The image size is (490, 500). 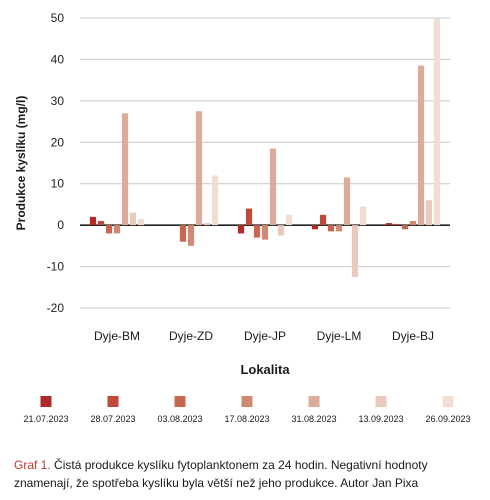 I want to click on y-tick-label: 0, so click(x=60, y=225).